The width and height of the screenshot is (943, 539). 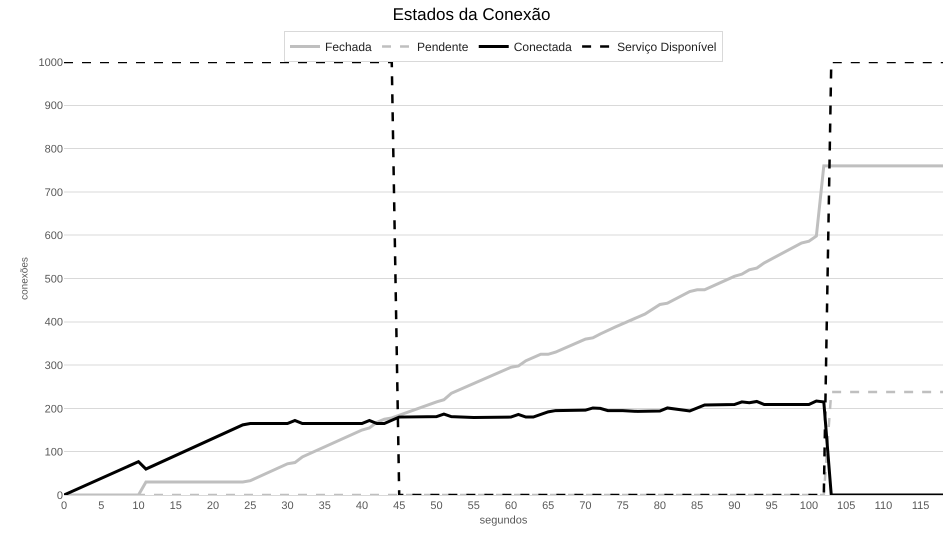 I want to click on x-tick-label: 75, so click(x=622, y=506).